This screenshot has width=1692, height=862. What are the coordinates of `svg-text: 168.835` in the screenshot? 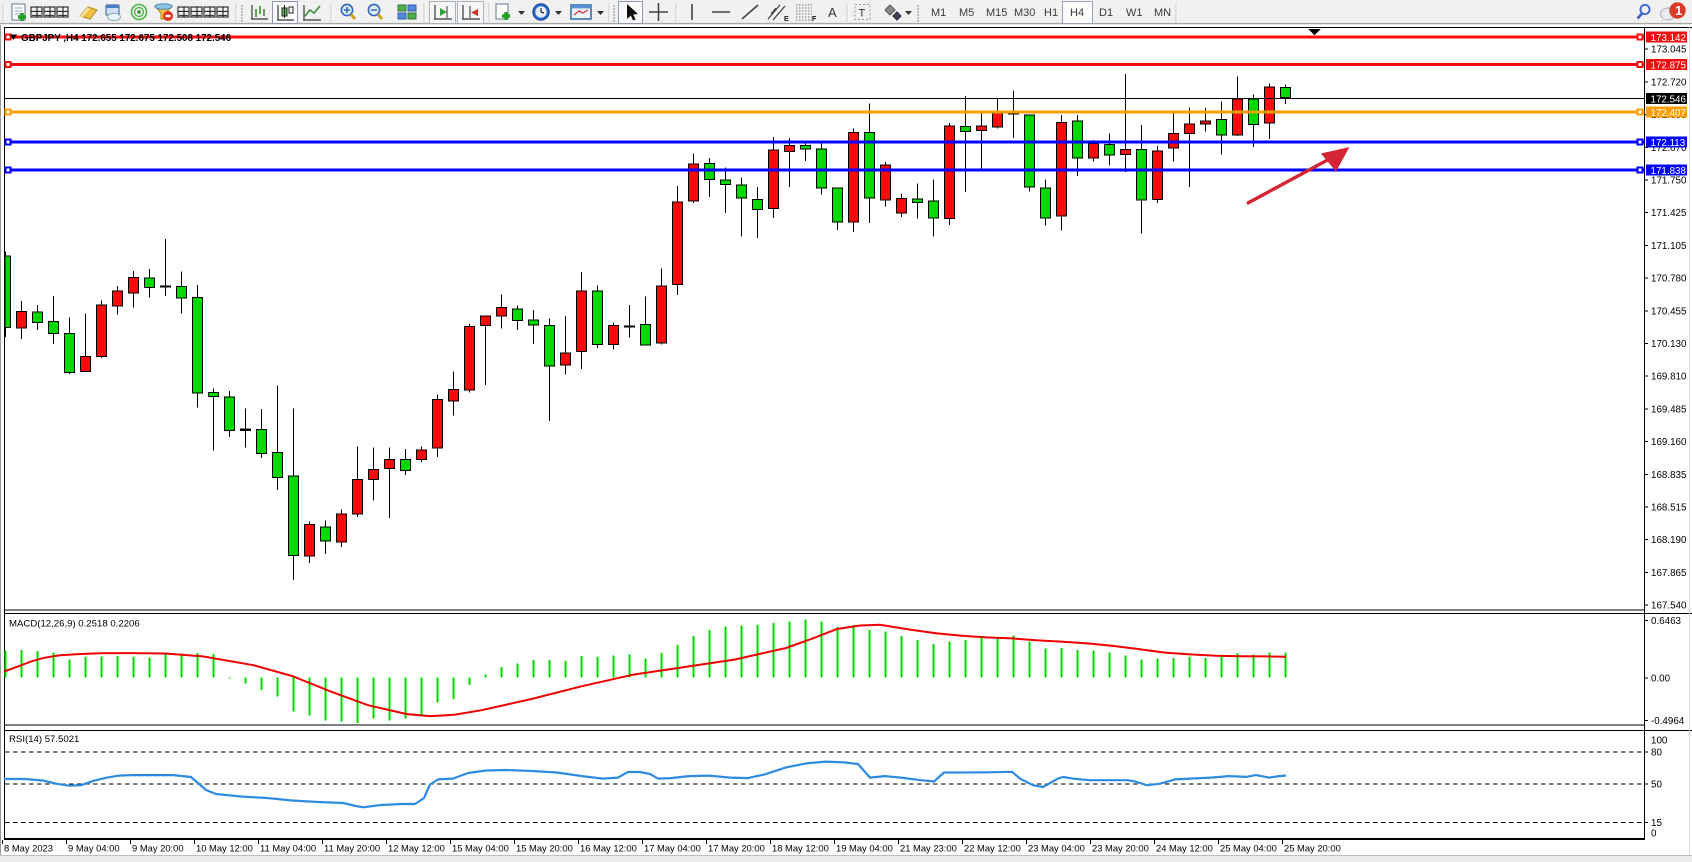 It's located at (1669, 475).